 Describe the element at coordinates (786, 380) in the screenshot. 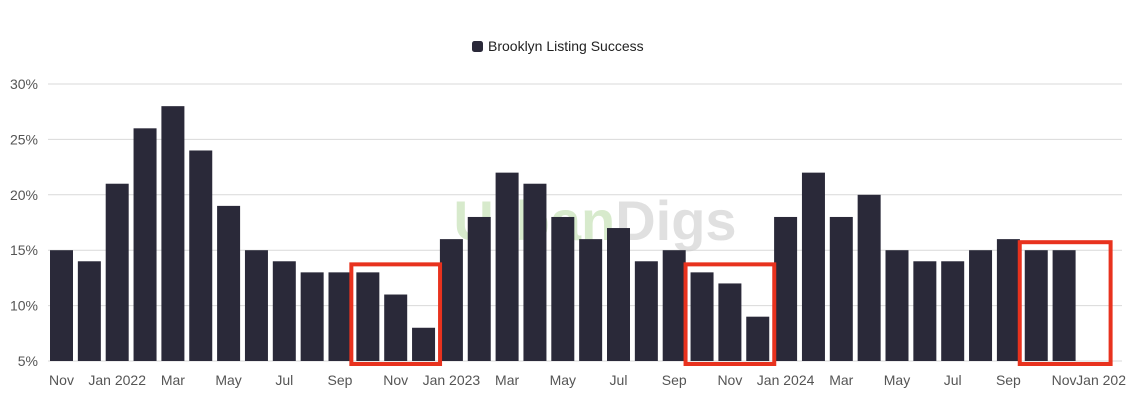

I see `x-tick-label: Jan 2024` at that location.